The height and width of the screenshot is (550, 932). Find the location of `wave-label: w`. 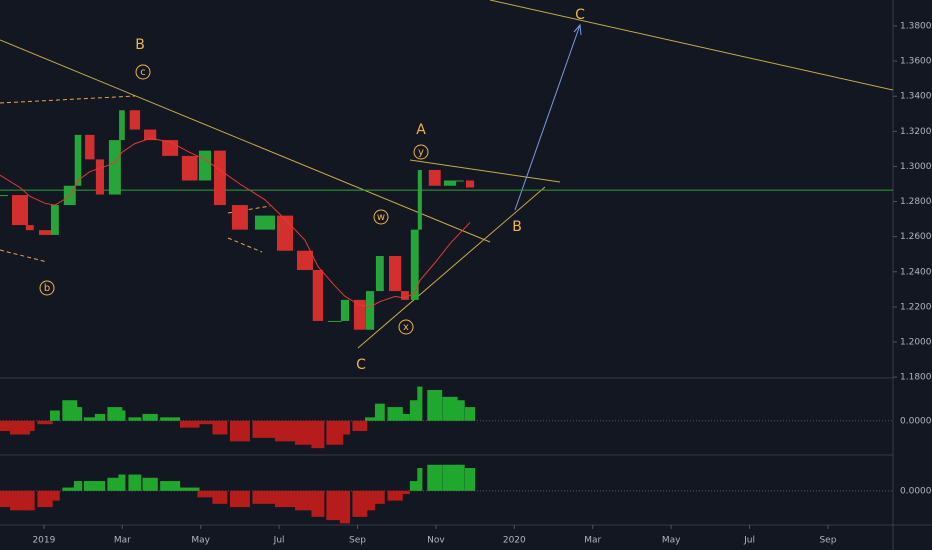

wave-label: w is located at coordinates (381, 217).